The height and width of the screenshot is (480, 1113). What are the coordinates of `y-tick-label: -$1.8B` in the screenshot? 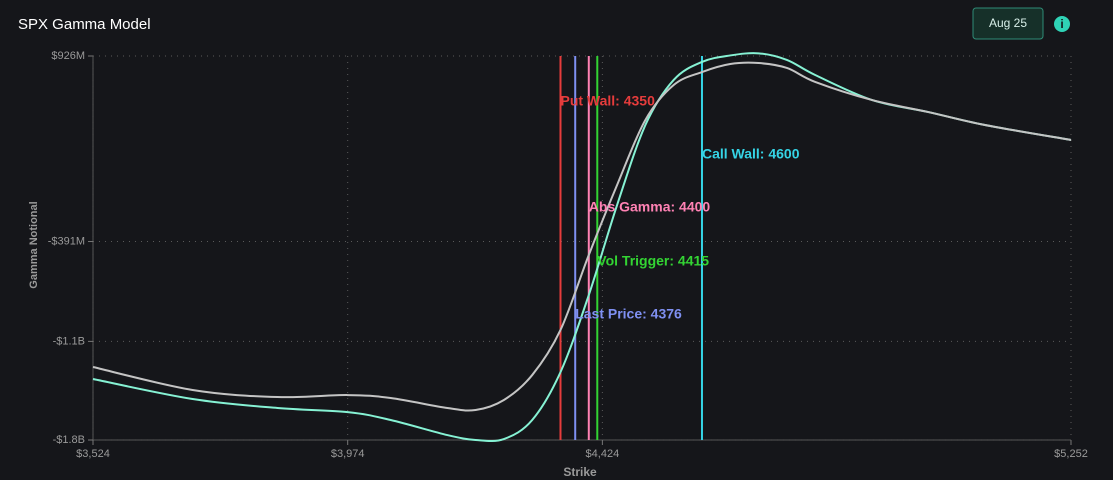 It's located at (69, 440).